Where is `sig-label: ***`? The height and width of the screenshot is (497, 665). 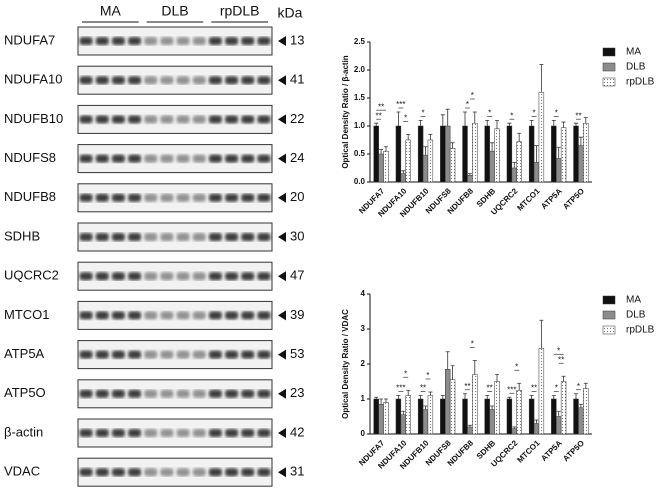 sig-label: *** is located at coordinates (400, 388).